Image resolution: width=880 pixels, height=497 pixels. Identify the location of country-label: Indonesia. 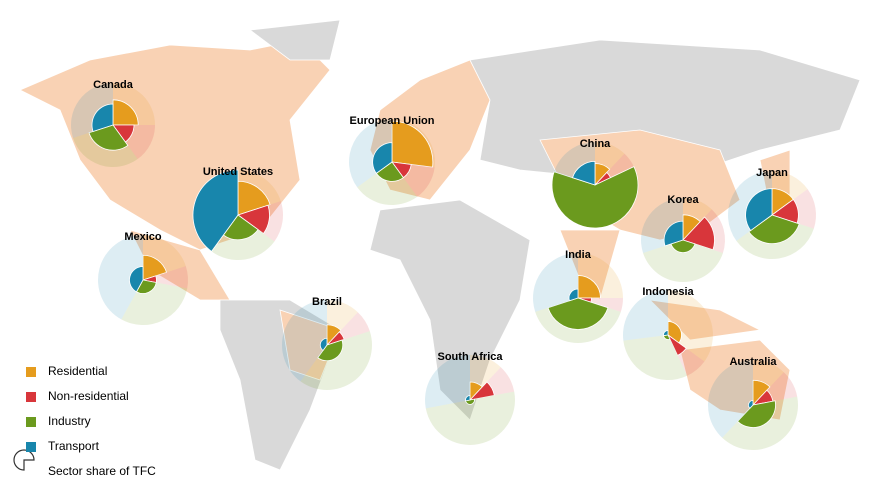
(668, 292).